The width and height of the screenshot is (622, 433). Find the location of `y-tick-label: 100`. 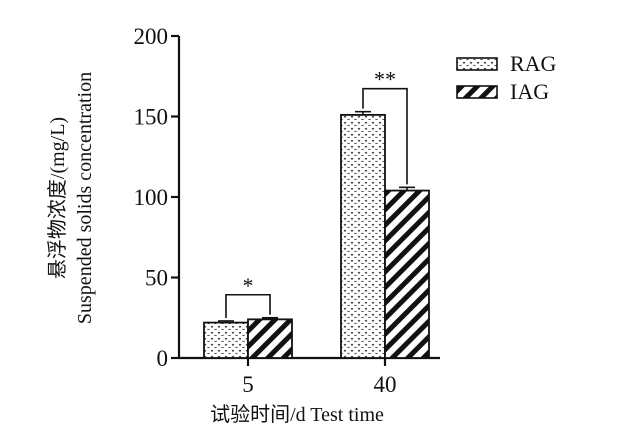

y-tick-label: 100 is located at coordinates (151, 197).